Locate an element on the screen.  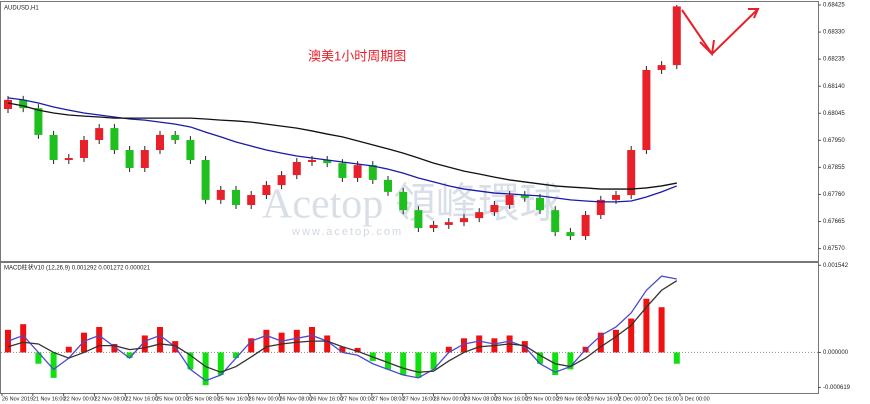
y-tick-label: 0.67760 is located at coordinates (834, 195).